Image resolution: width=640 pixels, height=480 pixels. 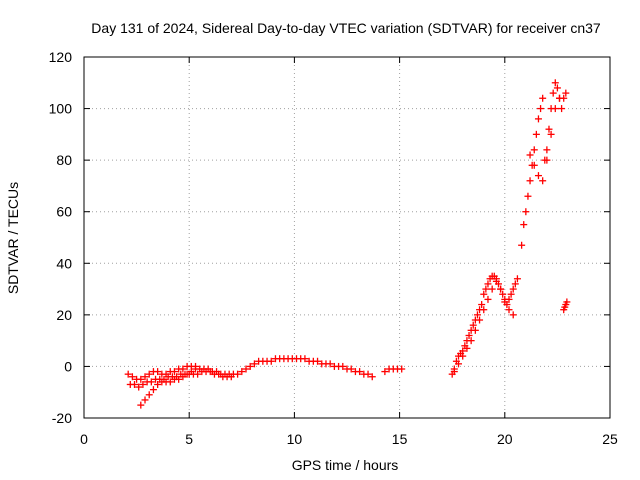 I want to click on x-tick-label: 15, so click(x=400, y=439).